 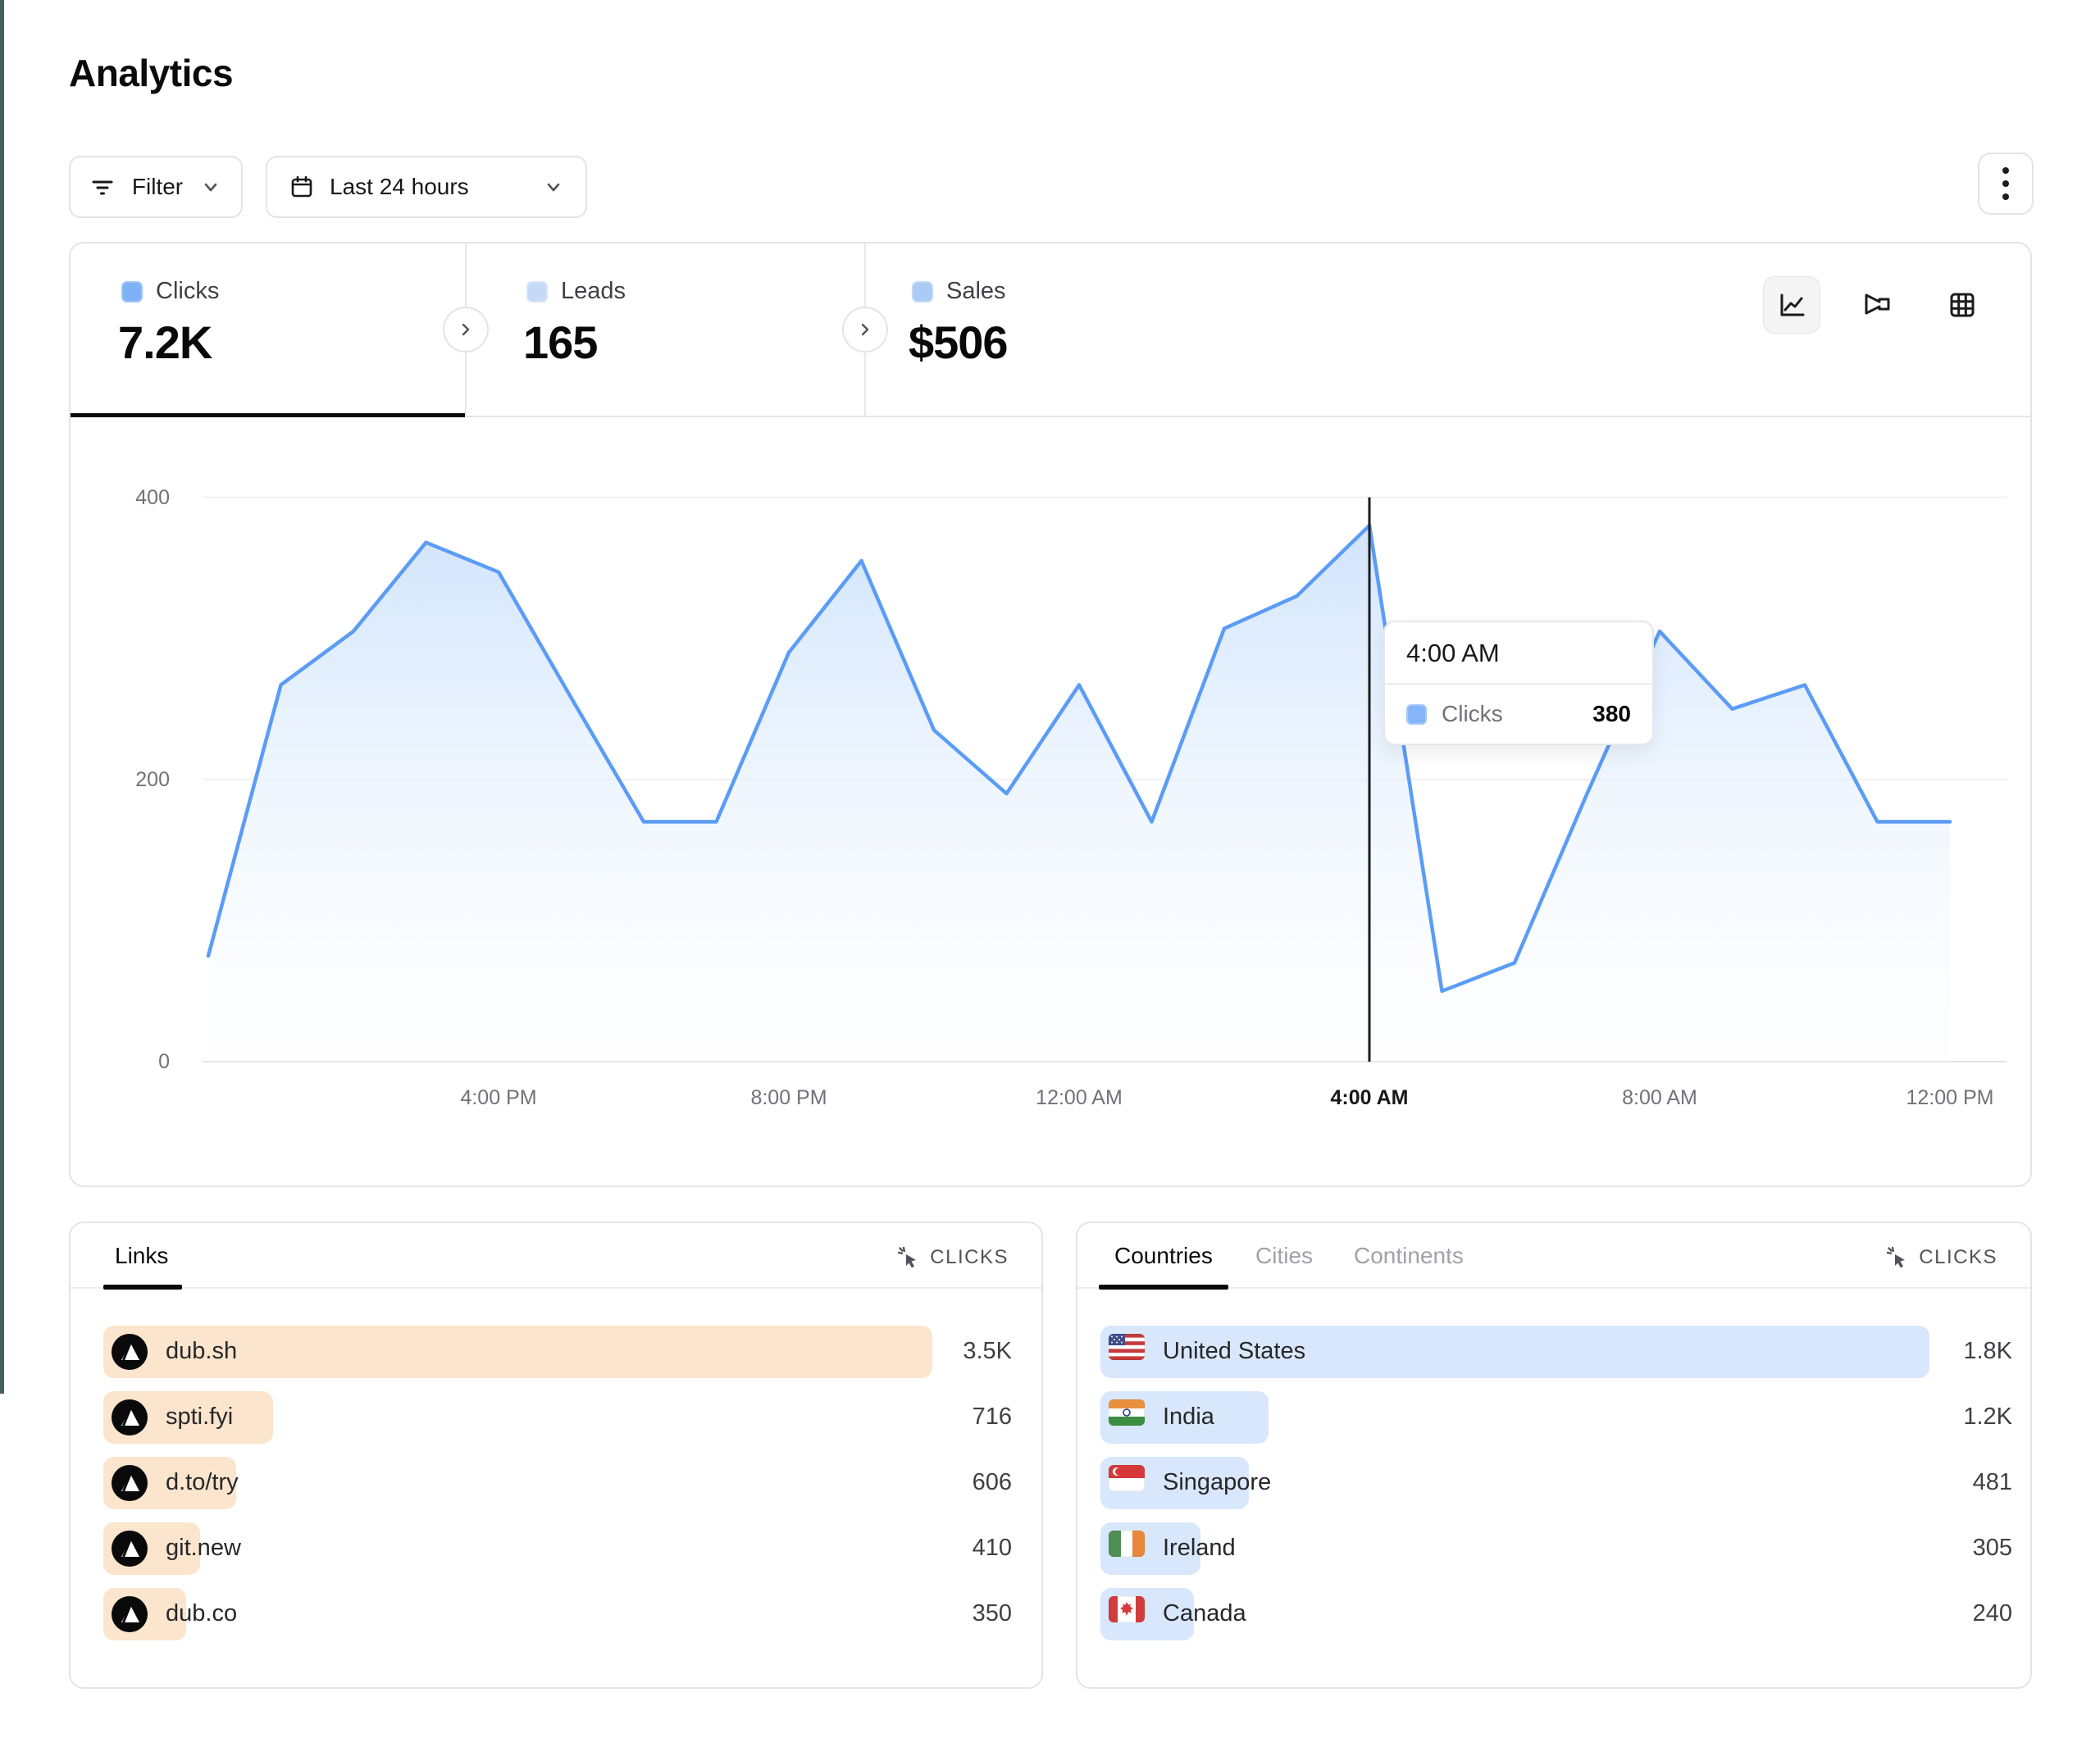 I want to click on row-label: spti.fyi, so click(x=200, y=1417).